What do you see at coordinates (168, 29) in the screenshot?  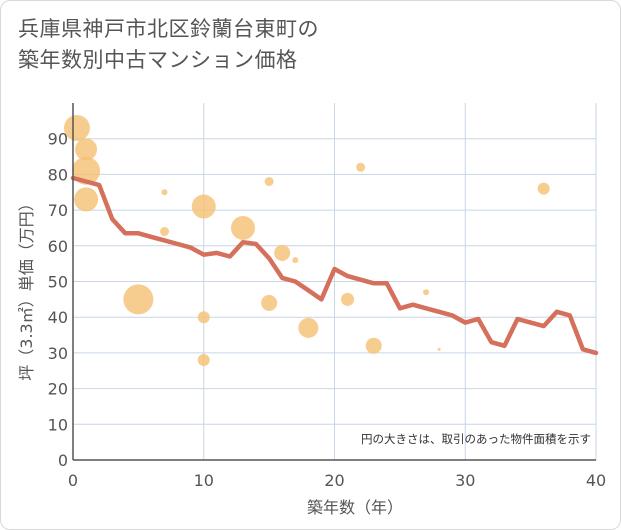 I see `title-line-1: 兵庫県神戸市北区鈴蘭台東町の` at bounding box center [168, 29].